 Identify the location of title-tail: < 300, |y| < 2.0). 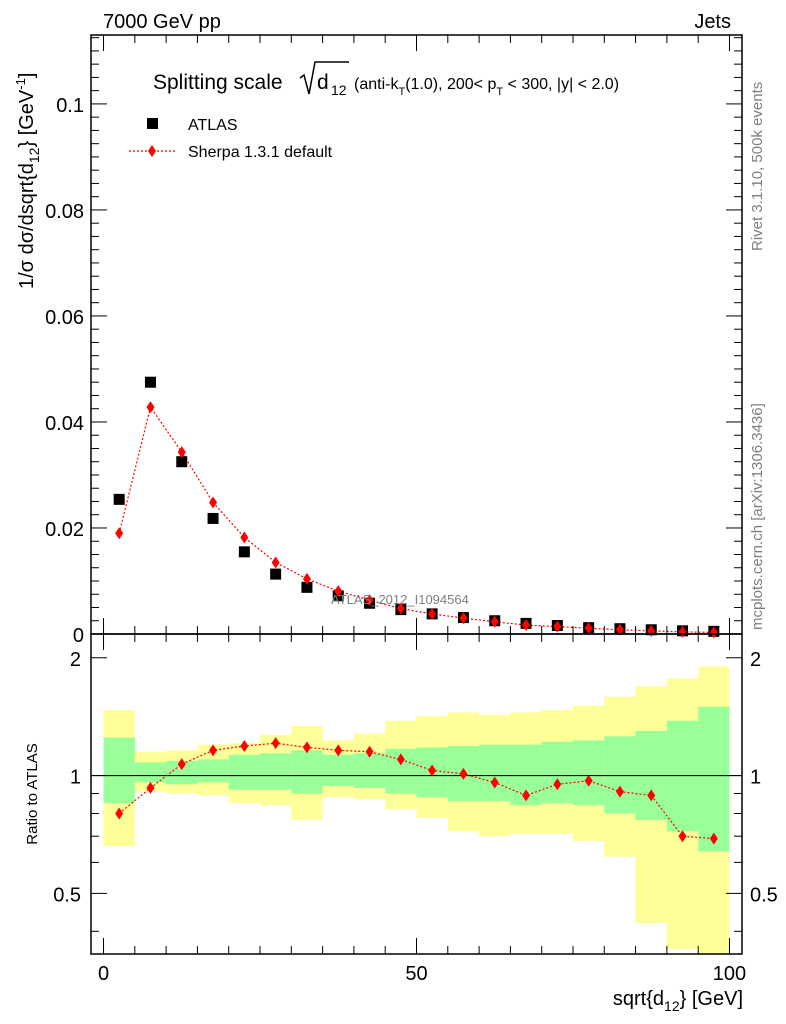
(561, 84).